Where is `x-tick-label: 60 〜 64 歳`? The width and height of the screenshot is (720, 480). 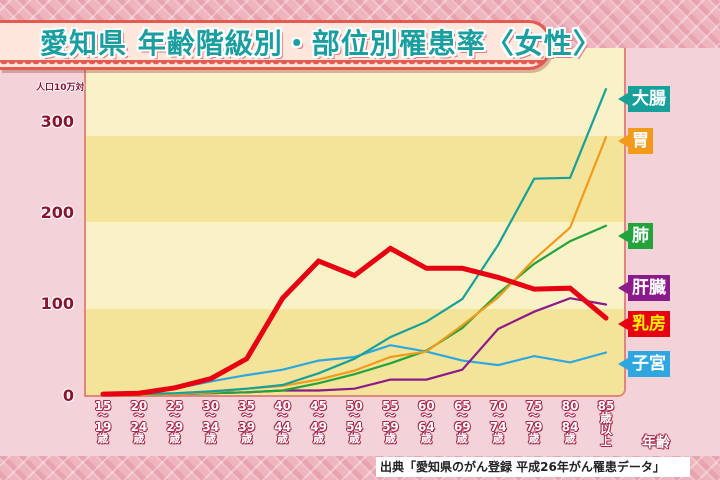 x-tick-label: 60 〜 64 歳 is located at coordinates (426, 422).